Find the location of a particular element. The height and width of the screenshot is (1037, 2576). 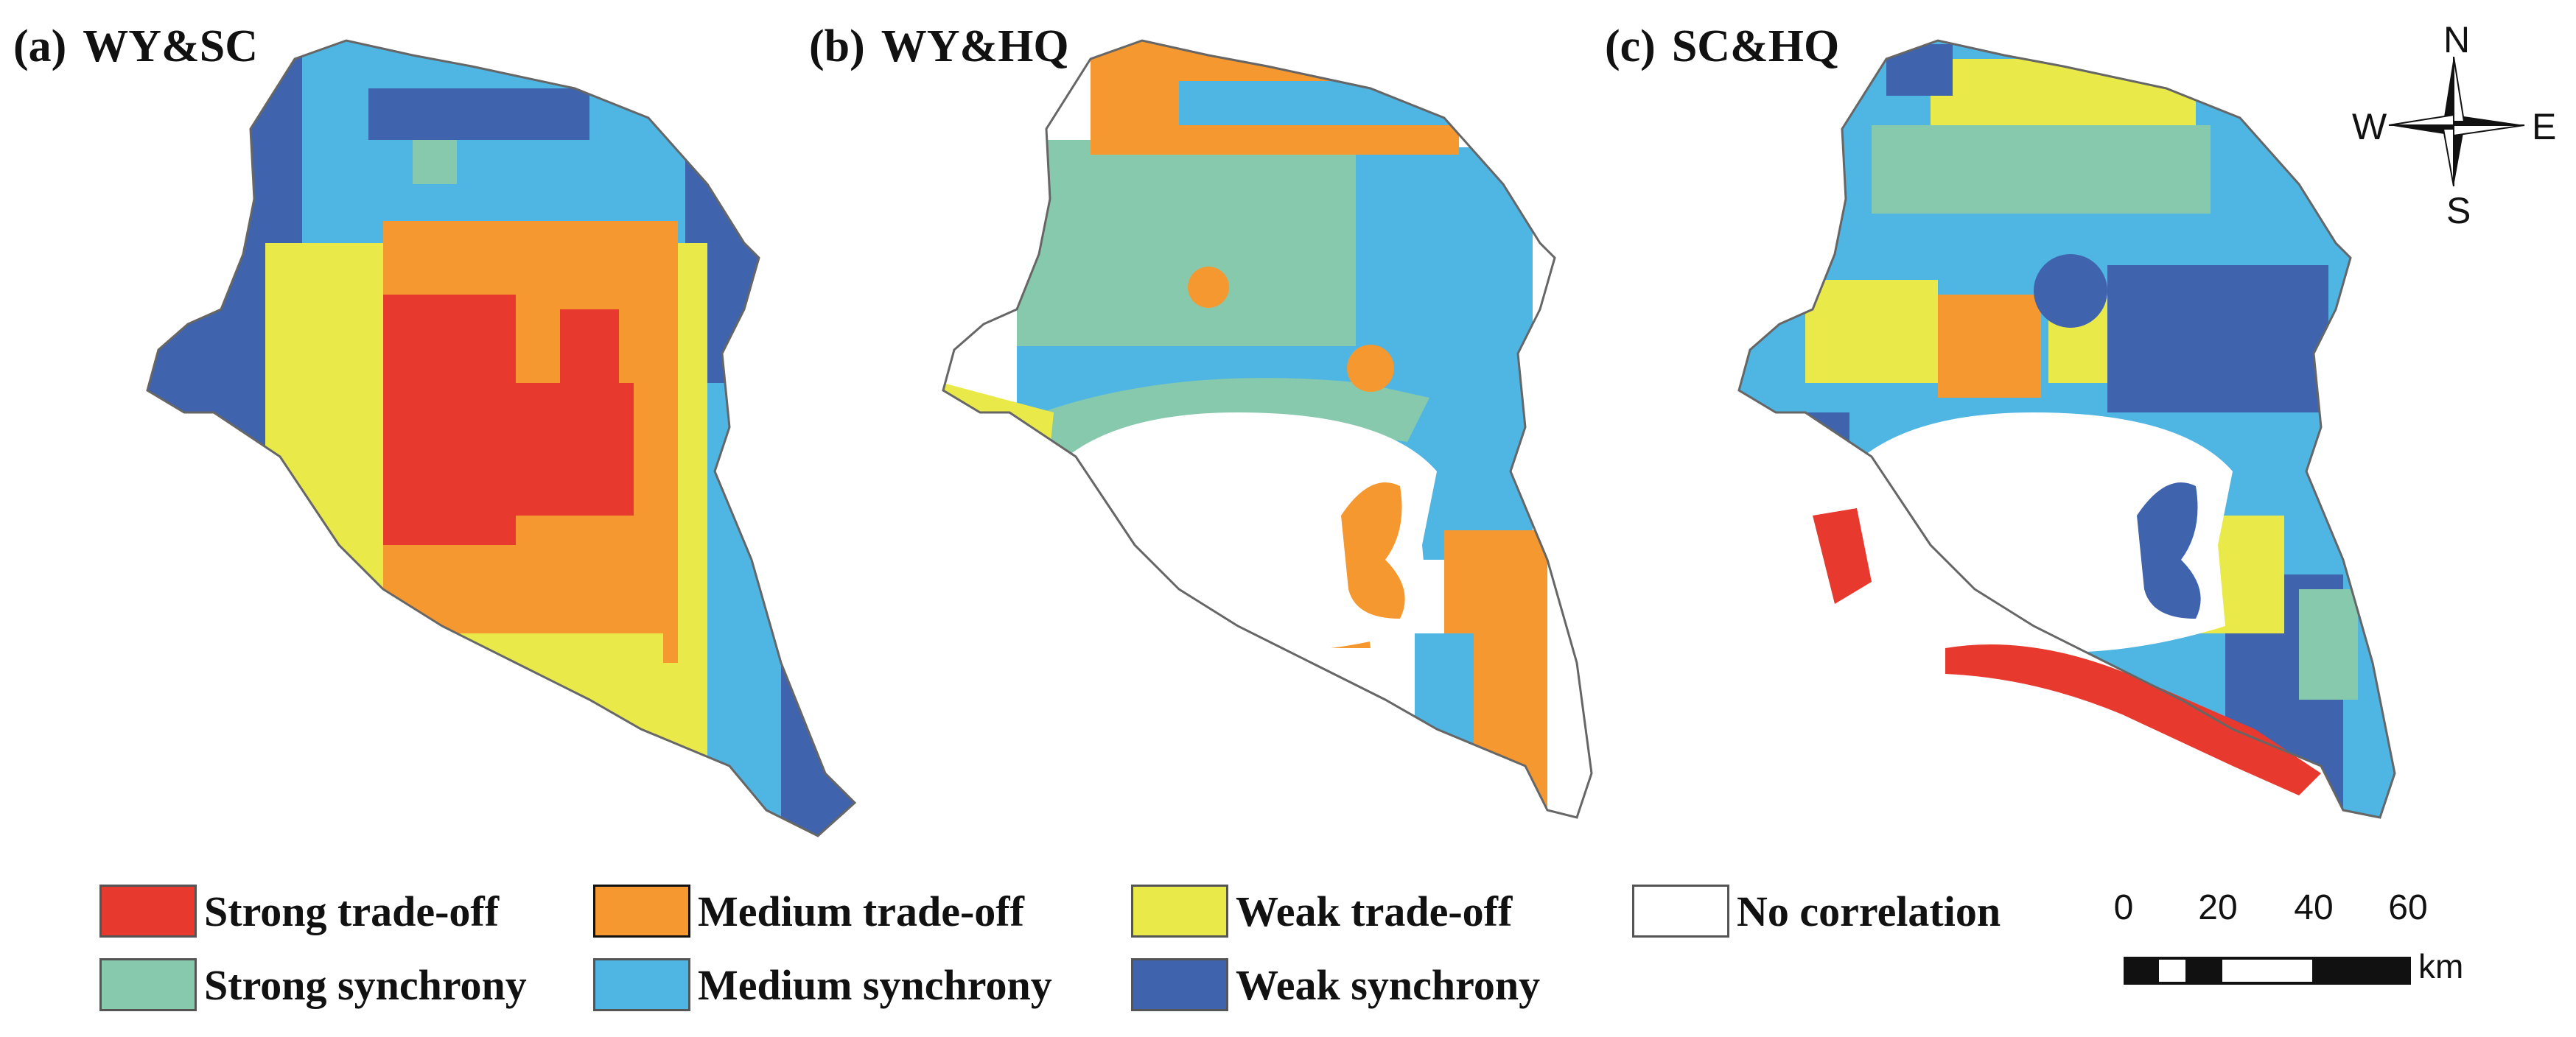

compass-rose-icon is located at coordinates (2456, 121).